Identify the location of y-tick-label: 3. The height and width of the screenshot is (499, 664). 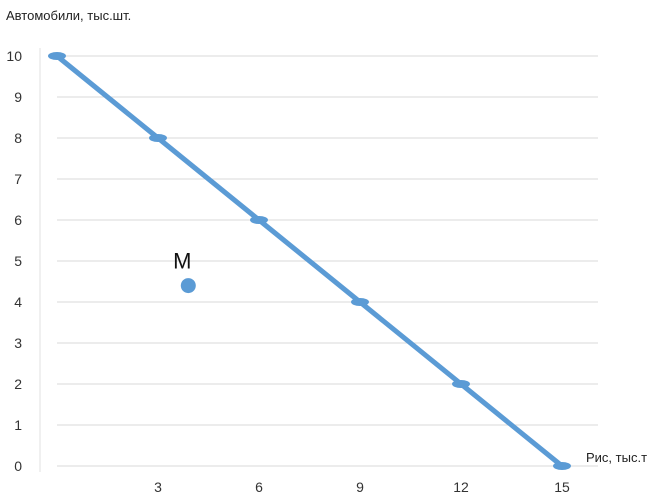
(18, 343).